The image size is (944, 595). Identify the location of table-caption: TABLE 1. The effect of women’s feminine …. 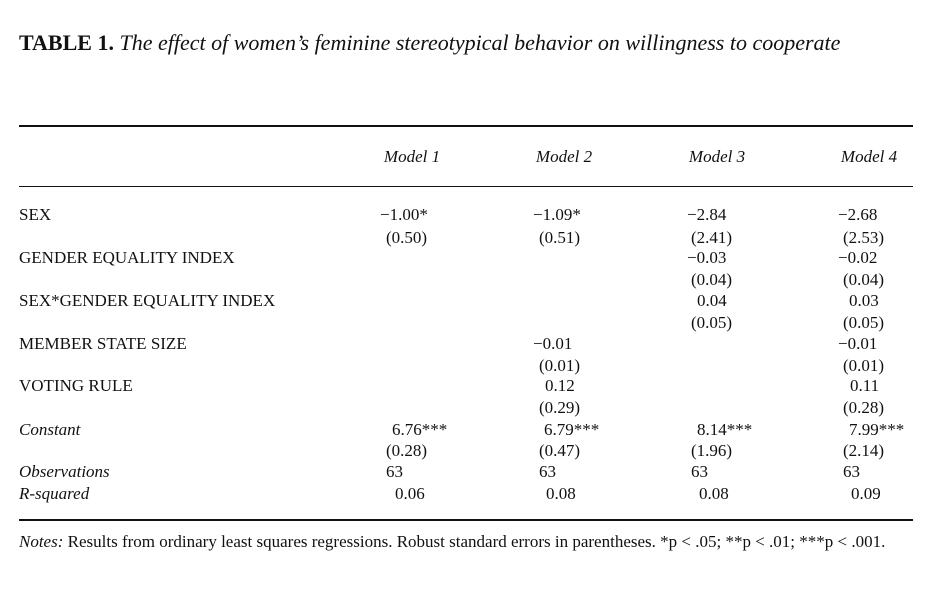
(467, 42).